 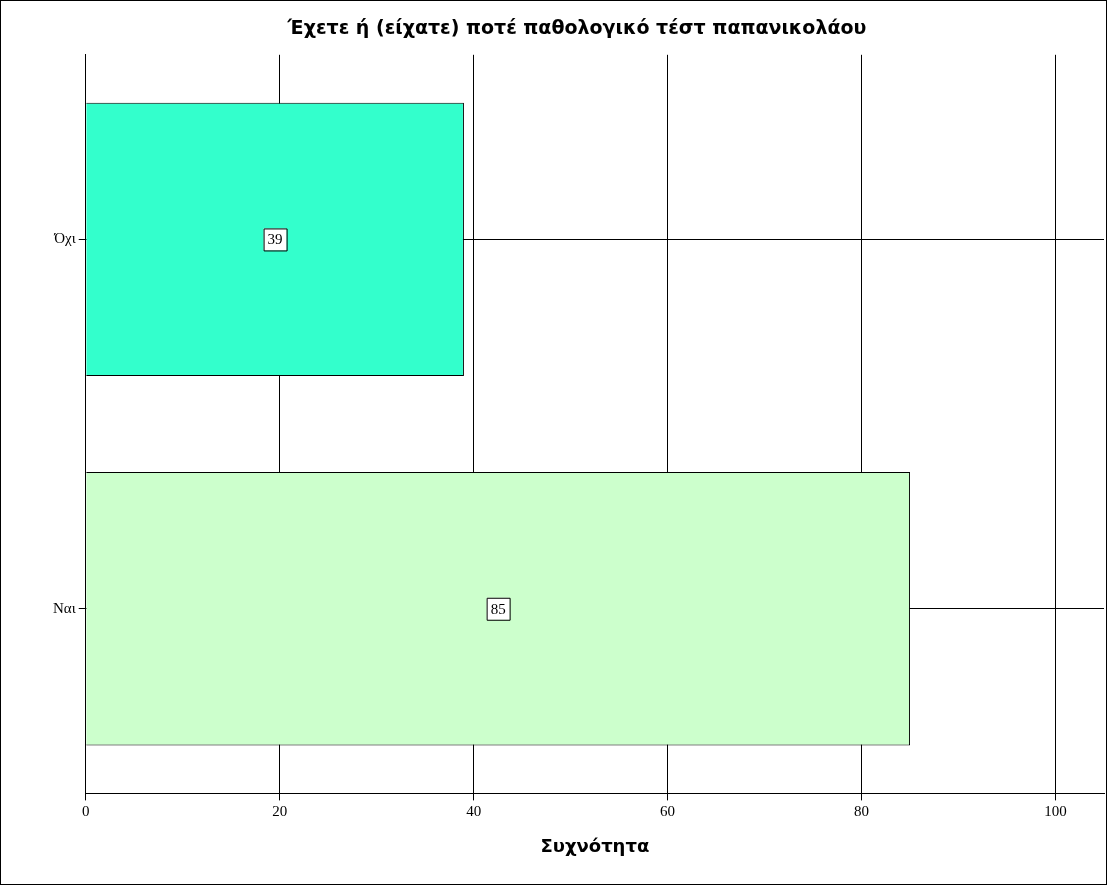 What do you see at coordinates (64, 607) in the screenshot?
I see `y-tick-label: Ναι` at bounding box center [64, 607].